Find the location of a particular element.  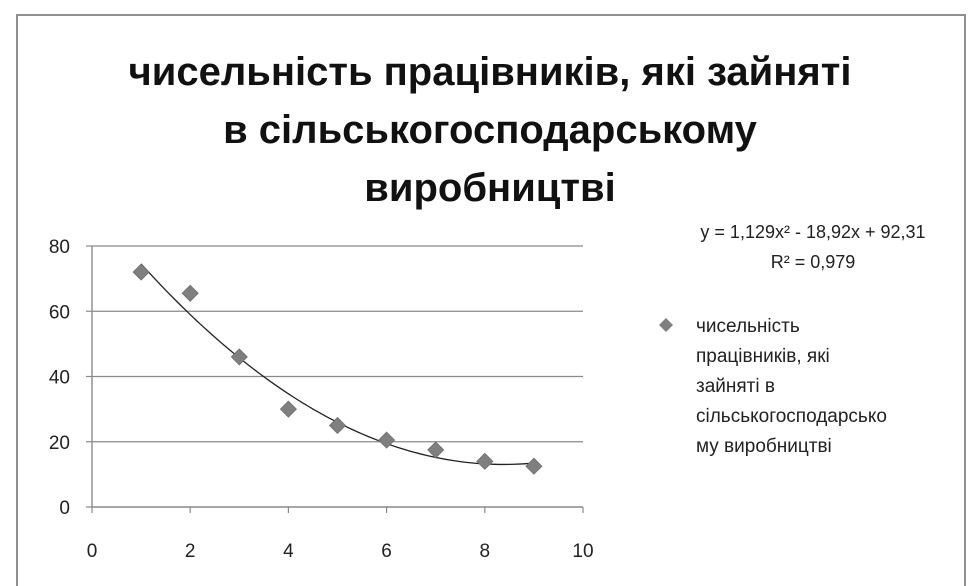

x-tick-label-4: 4 is located at coordinates (288, 551).